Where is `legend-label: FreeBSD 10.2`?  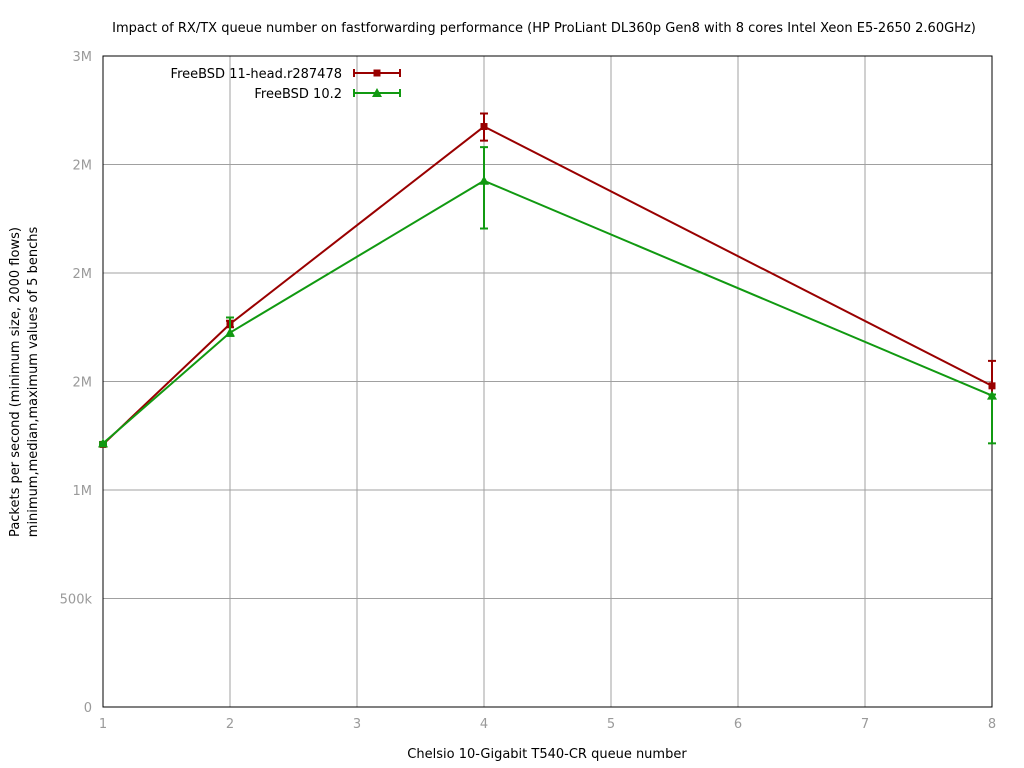 legend-label: FreeBSD 10.2 is located at coordinates (298, 94).